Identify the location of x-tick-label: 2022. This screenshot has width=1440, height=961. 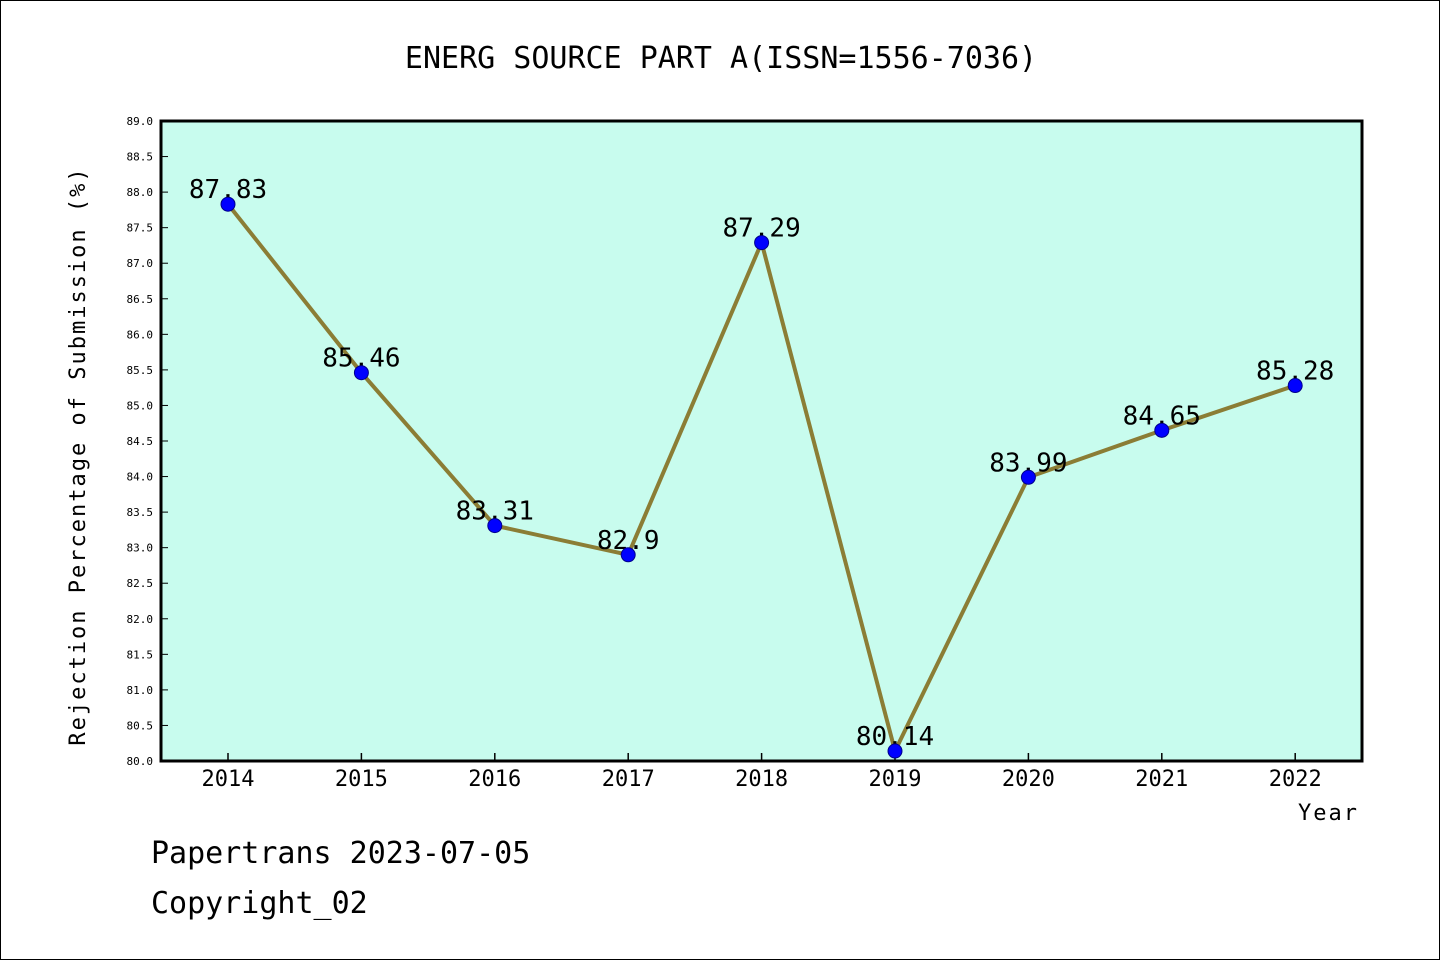
(1295, 779).